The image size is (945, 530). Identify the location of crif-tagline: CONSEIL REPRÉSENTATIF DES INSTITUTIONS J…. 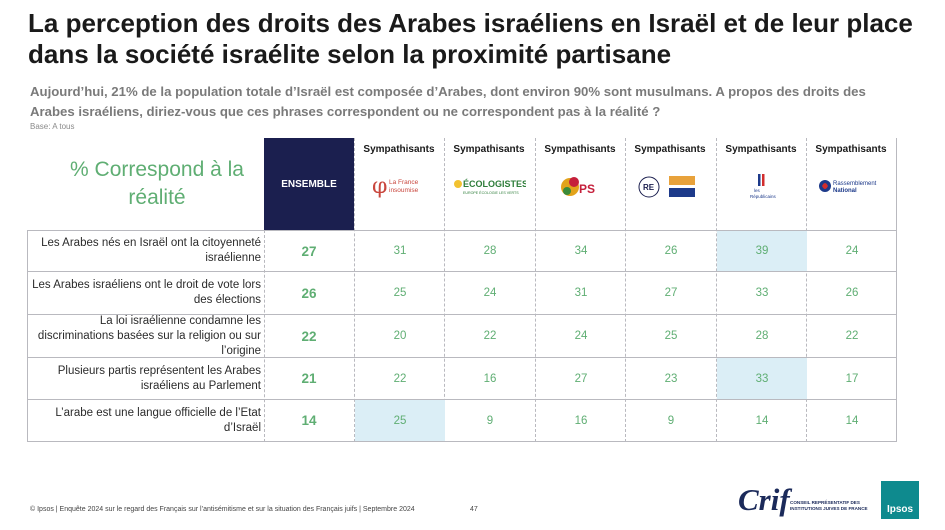
(829, 505).